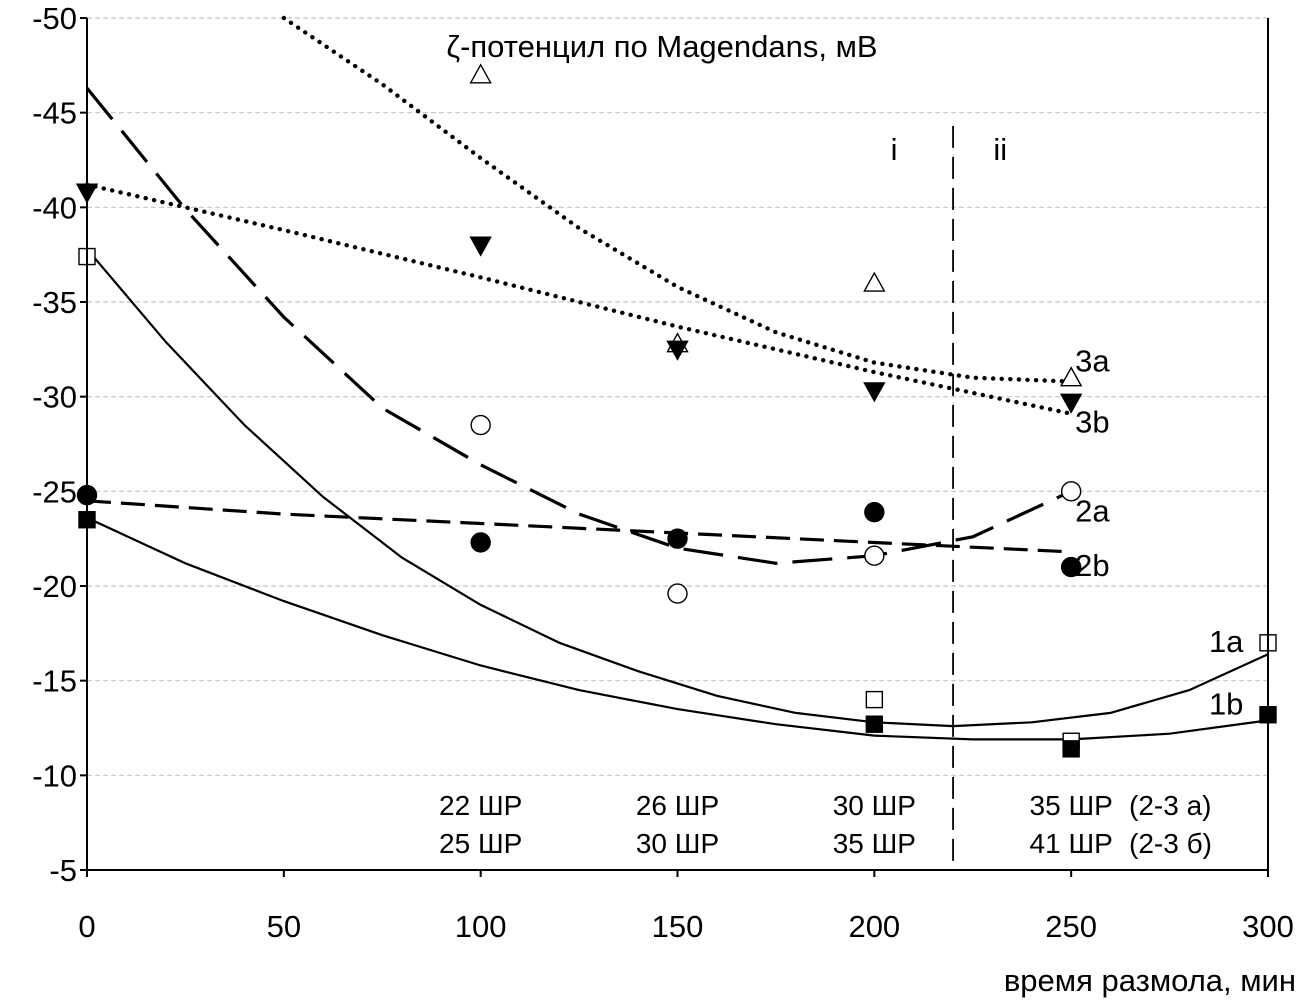 This screenshot has height=1002, width=1298. I want to click on bead-annotation: 26 ШР, so click(677, 805).